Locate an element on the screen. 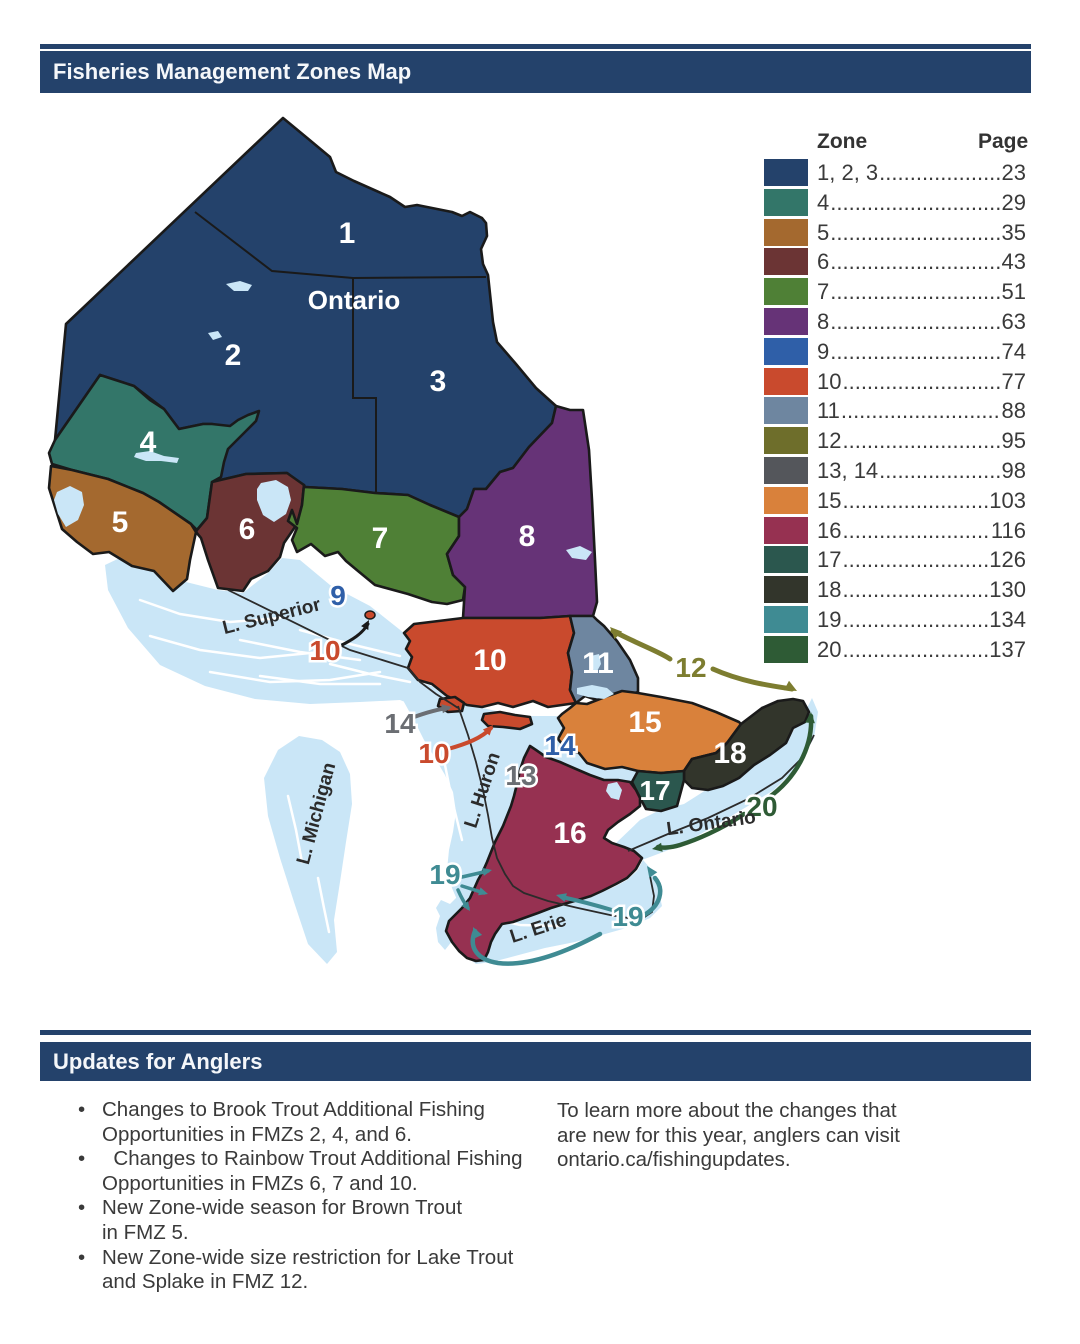  svg-text: 15 is located at coordinates (644, 722).